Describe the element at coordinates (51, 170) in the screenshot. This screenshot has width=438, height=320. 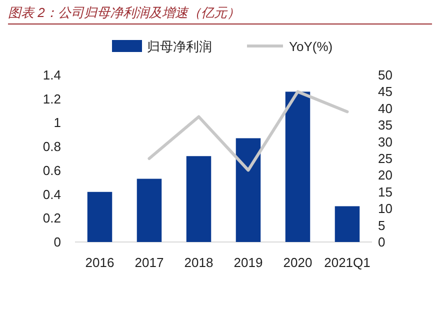
I see `y-tick-label: 0.6` at that location.